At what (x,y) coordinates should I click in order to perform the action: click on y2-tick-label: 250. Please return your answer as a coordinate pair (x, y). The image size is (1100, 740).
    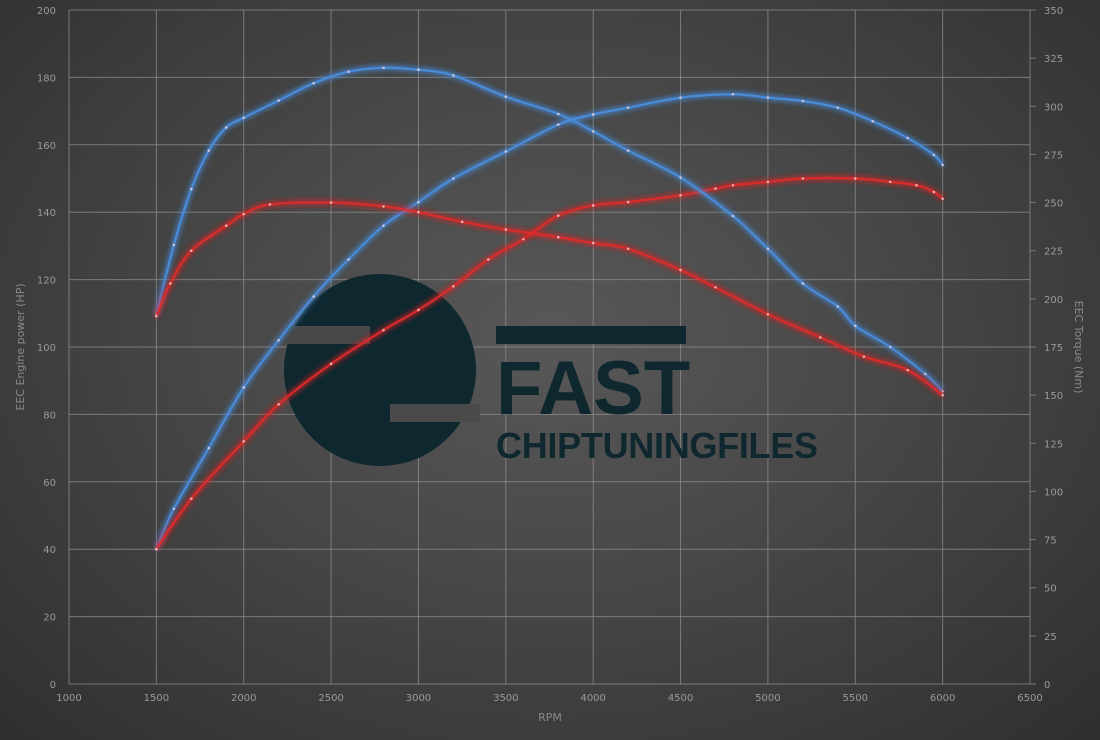
    Looking at the image, I should click on (1053, 204).